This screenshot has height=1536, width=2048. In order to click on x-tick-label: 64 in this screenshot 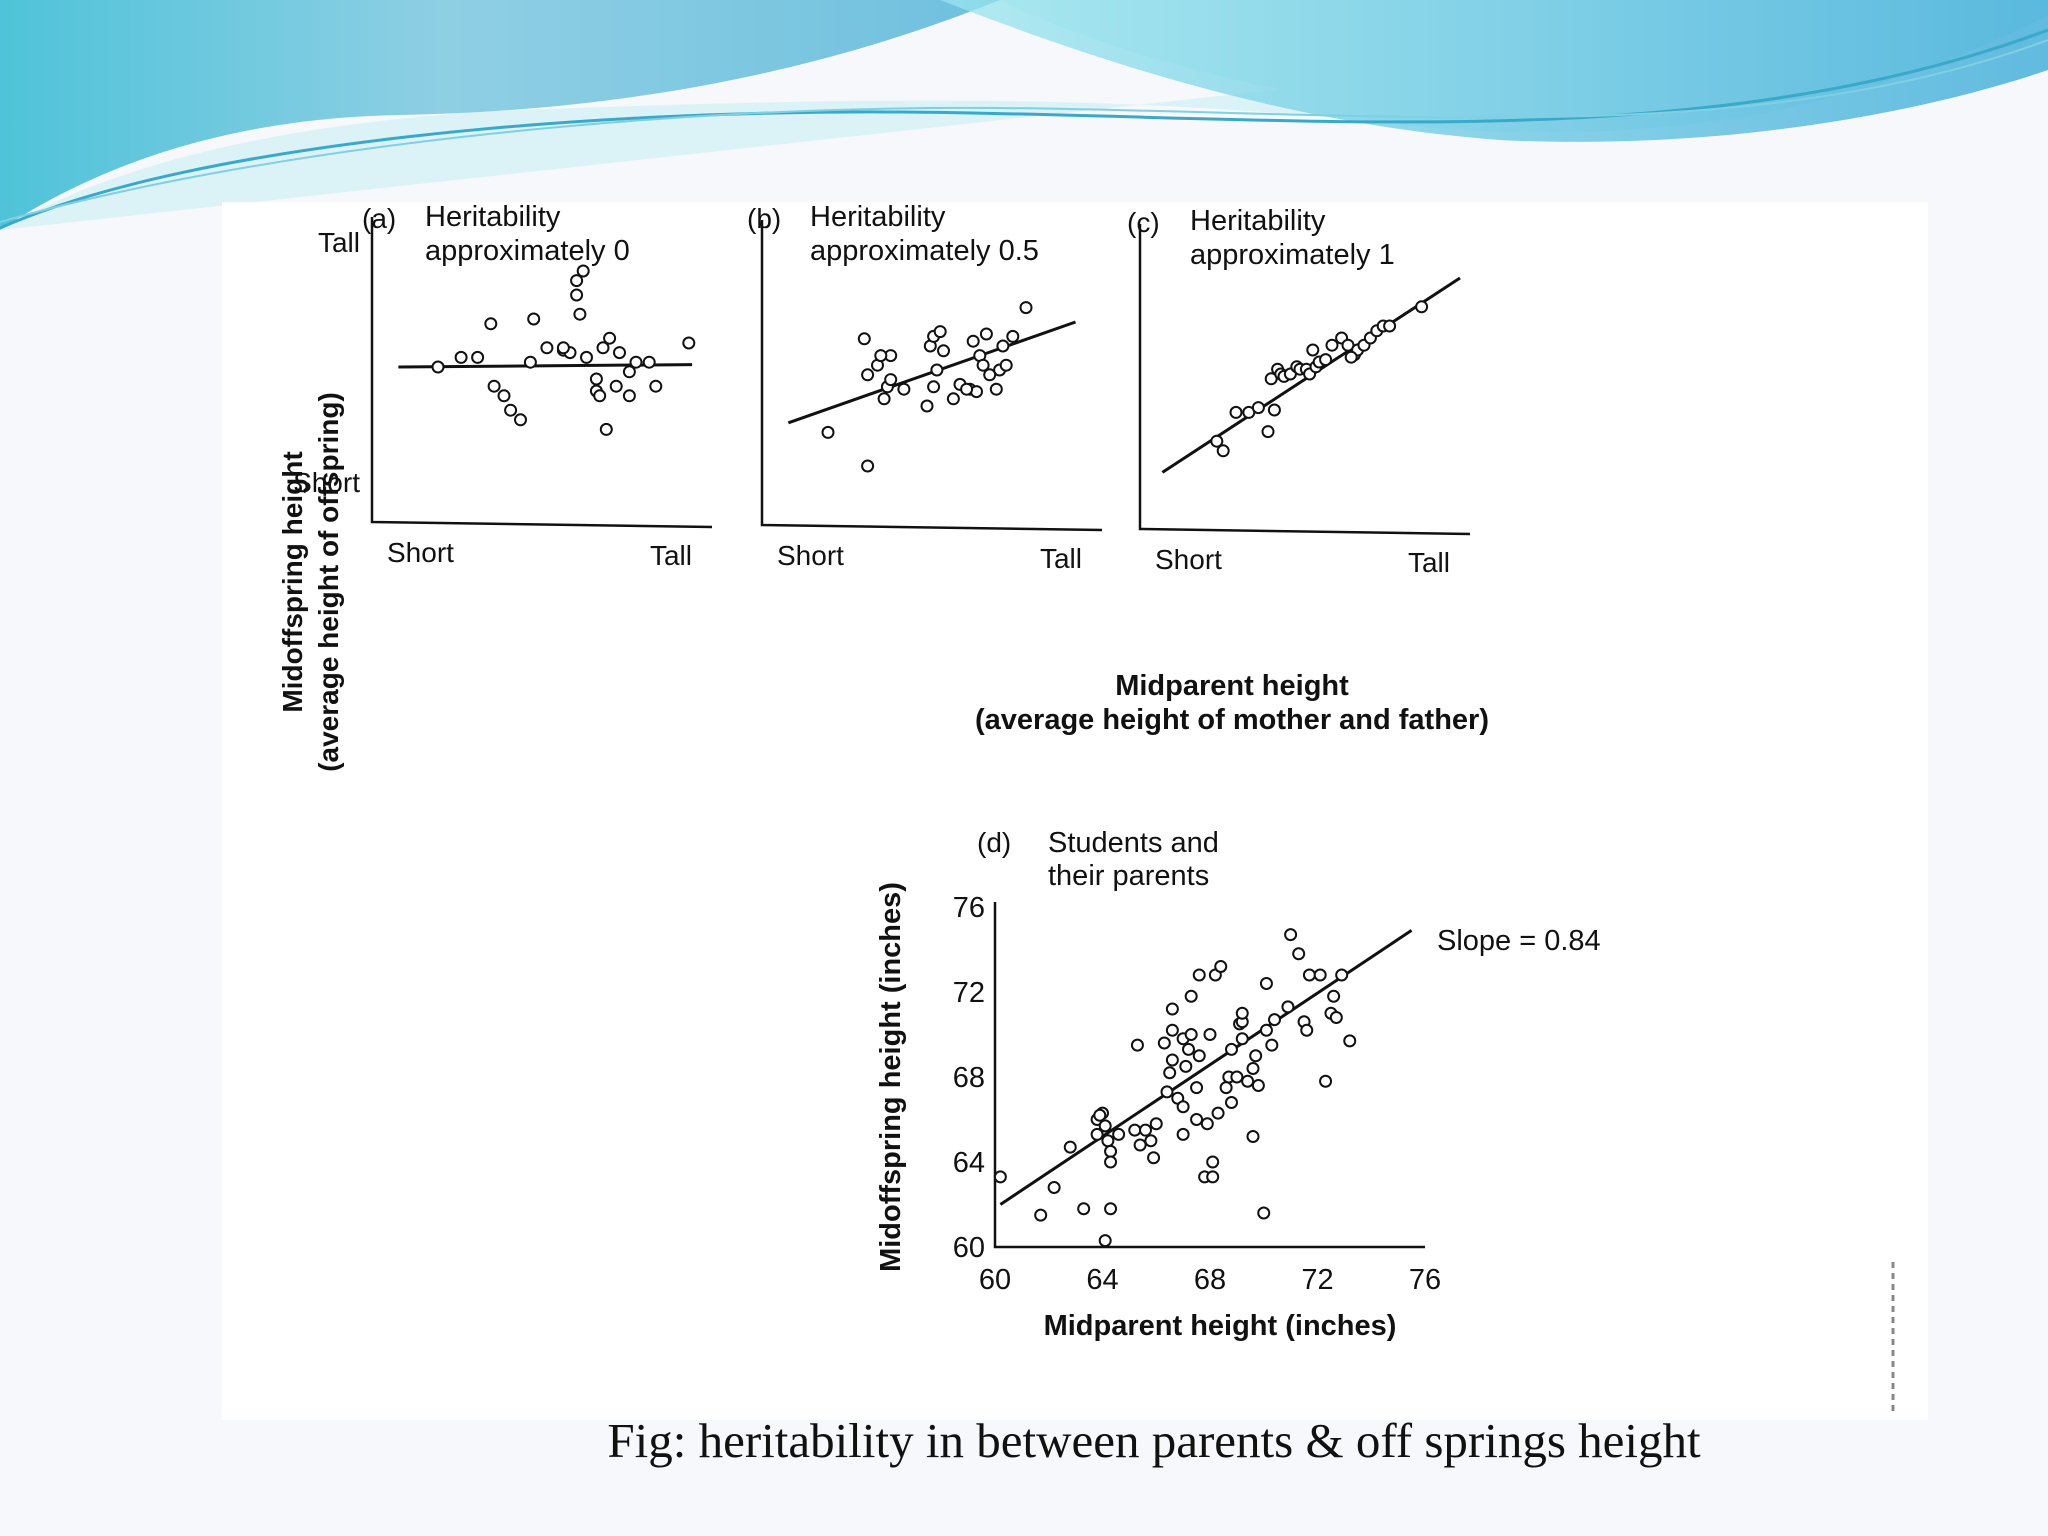, I will do `click(1102, 1280)`.